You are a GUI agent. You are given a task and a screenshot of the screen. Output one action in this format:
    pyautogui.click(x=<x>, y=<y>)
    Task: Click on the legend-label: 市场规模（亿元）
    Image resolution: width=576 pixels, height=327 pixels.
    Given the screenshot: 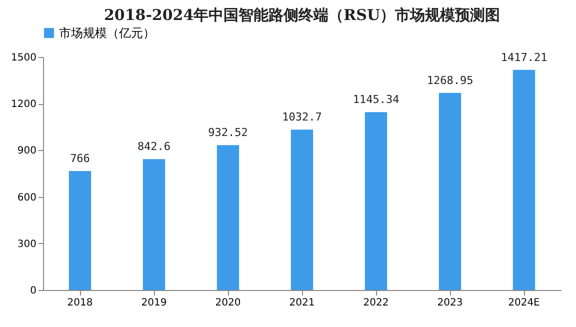 What is the action you would take?
    pyautogui.click(x=107, y=33)
    